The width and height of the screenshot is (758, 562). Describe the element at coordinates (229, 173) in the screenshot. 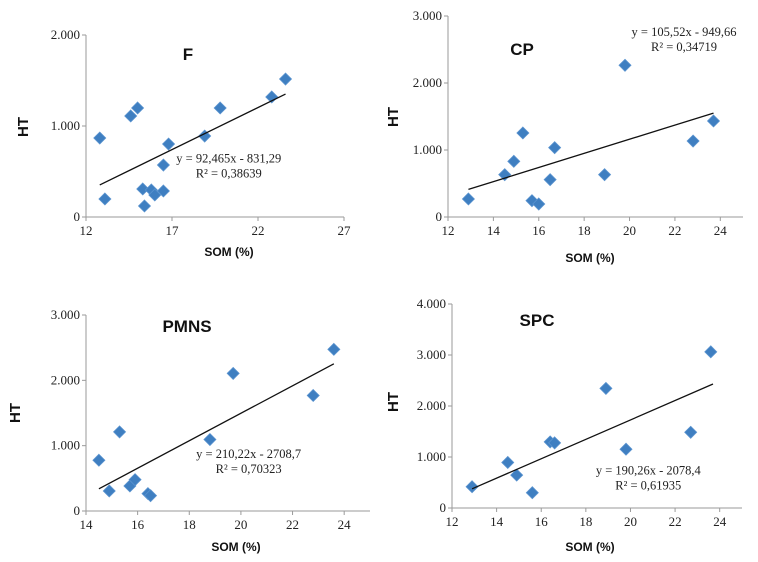

I see `r-squared-label: R² = 0,38639` at that location.